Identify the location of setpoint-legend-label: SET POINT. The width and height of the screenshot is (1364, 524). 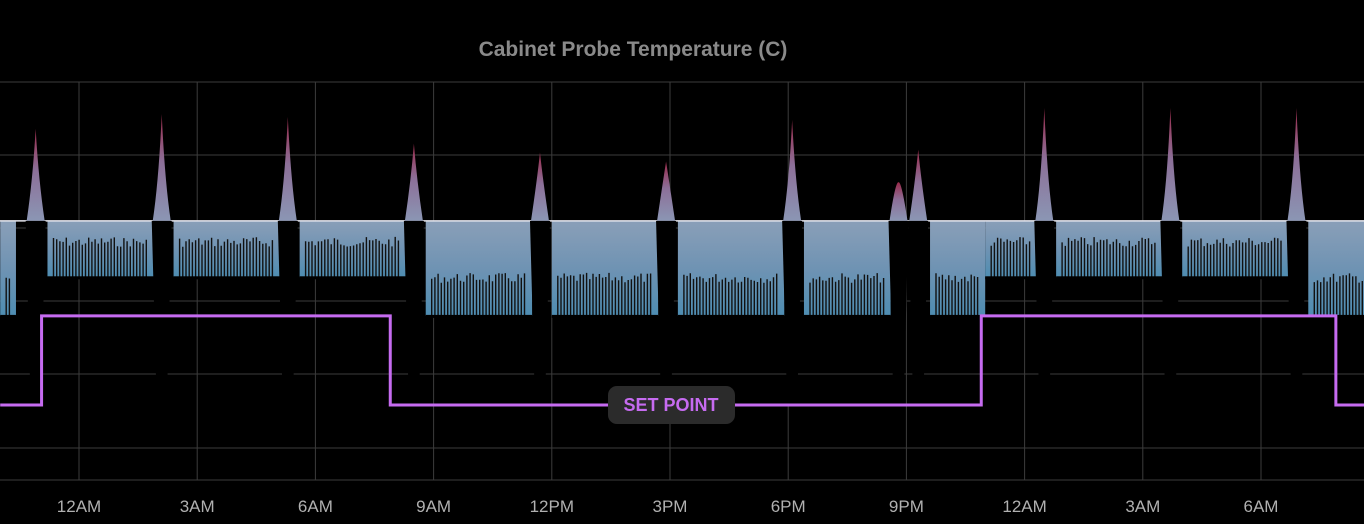
(670, 405).